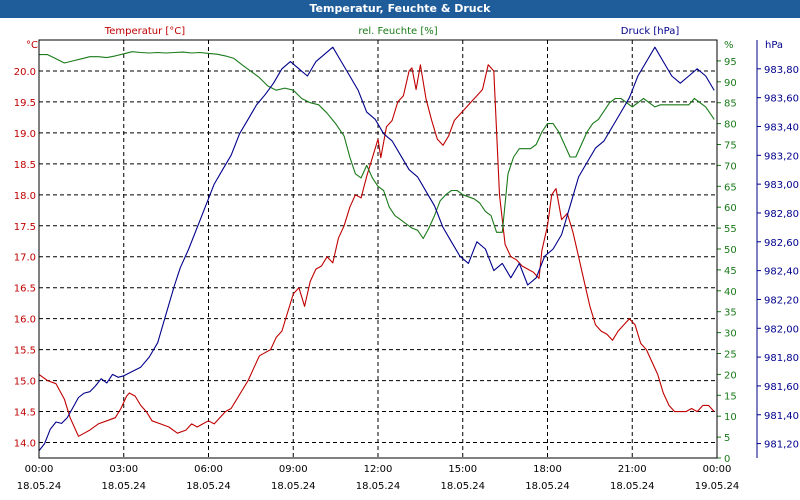 This screenshot has width=800, height=500. What do you see at coordinates (378, 469) in the screenshot?
I see `x-tick-time: 12:00` at bounding box center [378, 469].